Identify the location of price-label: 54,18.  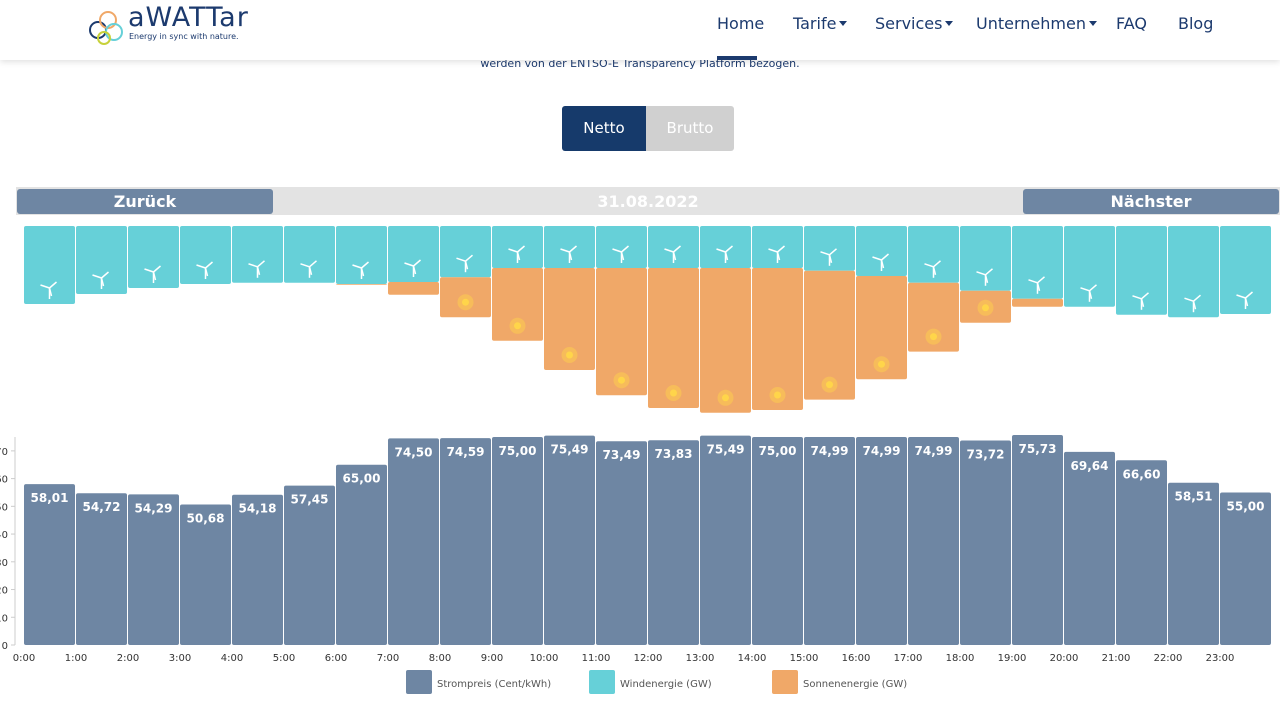
(258, 509).